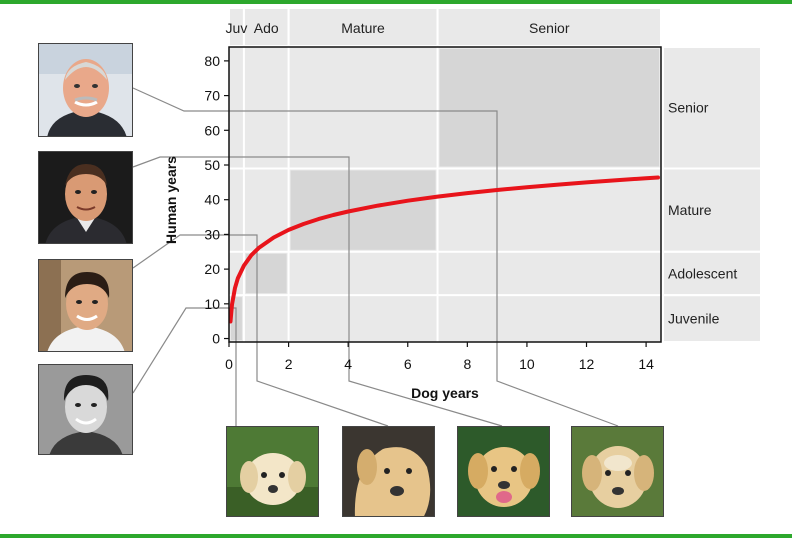 This screenshot has width=792, height=538. I want to click on right-stage-label: Senior, so click(688, 108).